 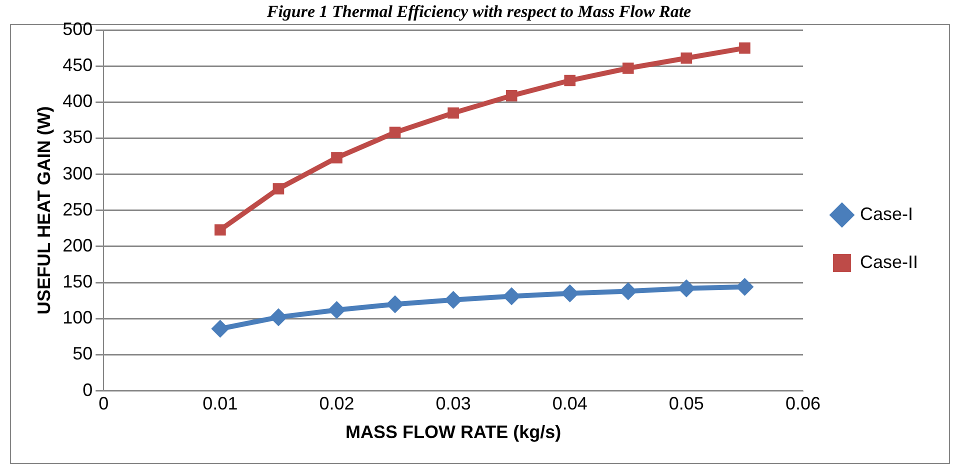 What do you see at coordinates (77, 245) in the screenshot?
I see `y-tick-label: 200` at bounding box center [77, 245].